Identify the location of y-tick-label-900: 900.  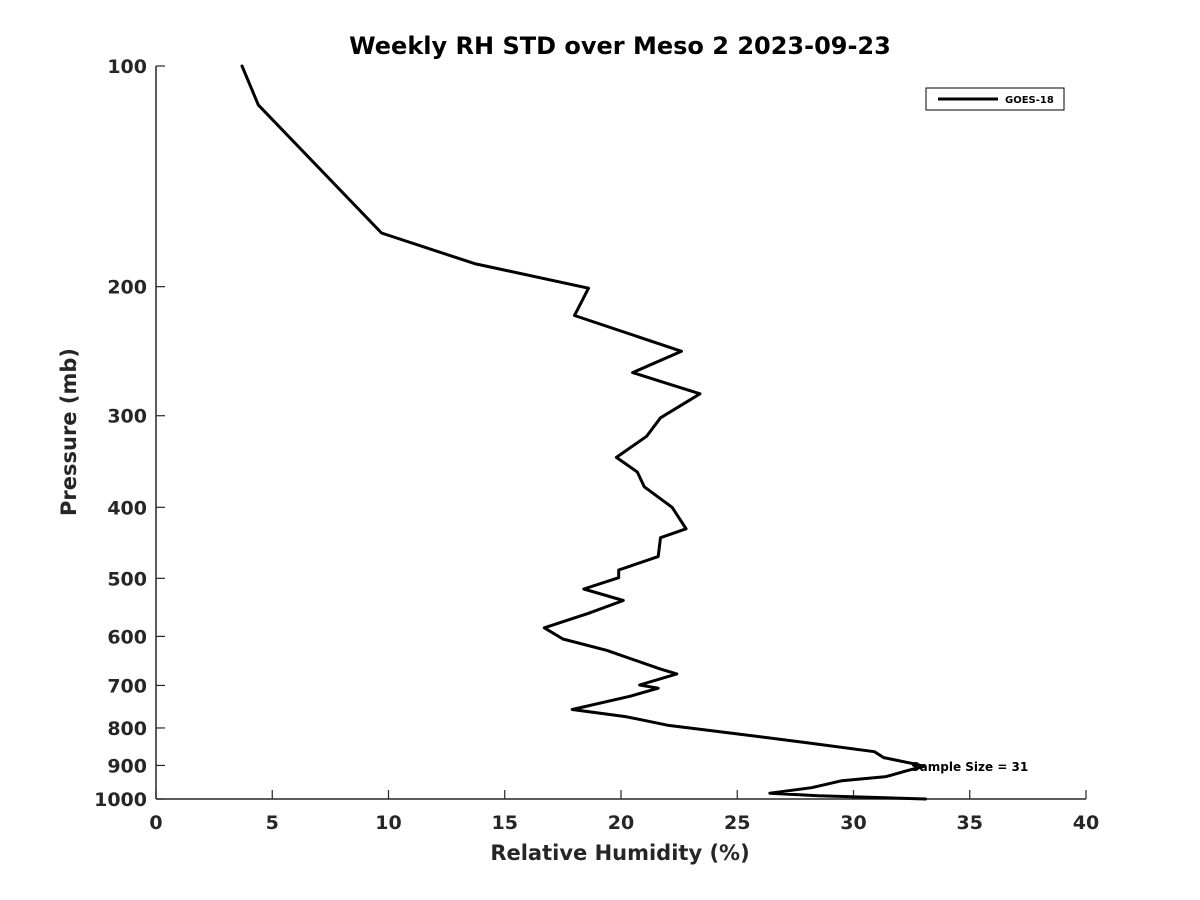
(127, 766).